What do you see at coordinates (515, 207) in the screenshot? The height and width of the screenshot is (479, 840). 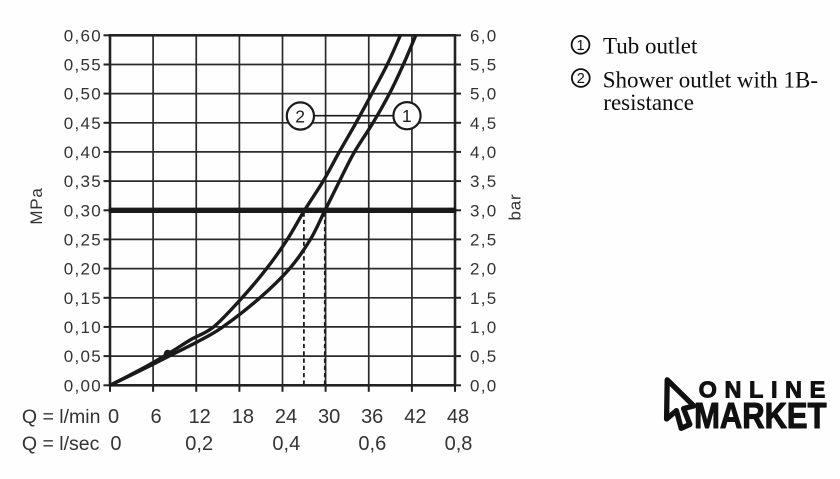 I see `svg-text: bar` at bounding box center [515, 207].